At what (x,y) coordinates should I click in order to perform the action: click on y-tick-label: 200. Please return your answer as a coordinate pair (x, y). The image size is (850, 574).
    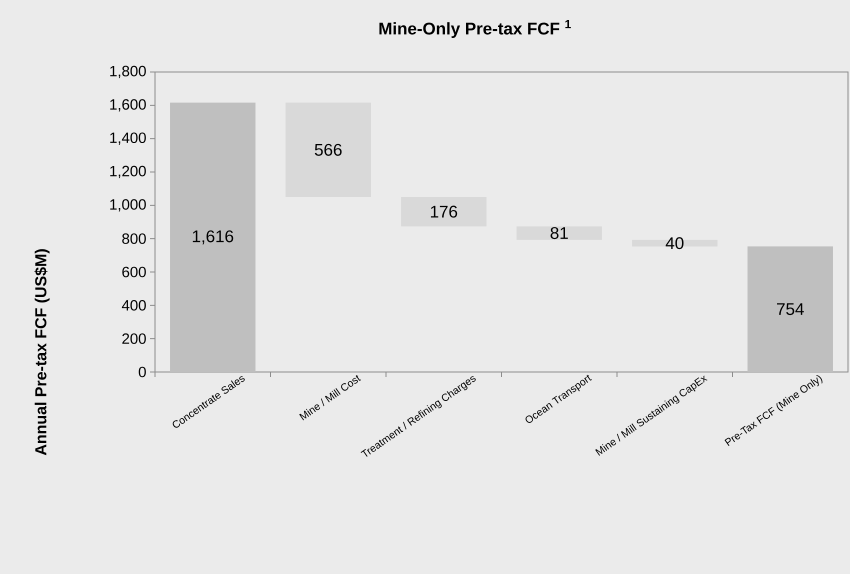
    Looking at the image, I should click on (134, 338).